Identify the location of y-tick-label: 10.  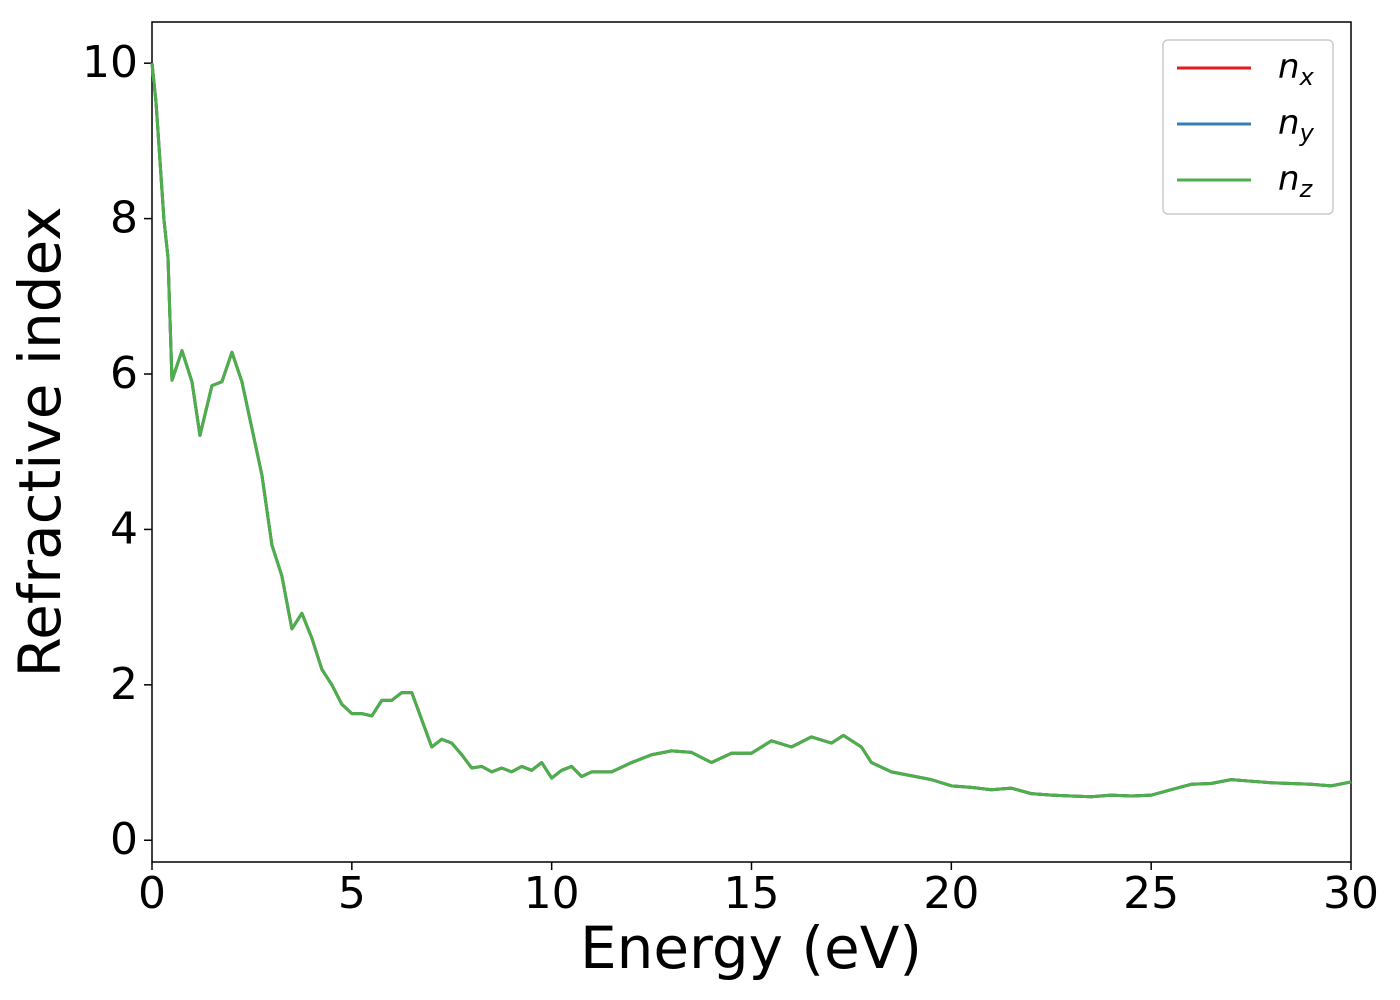
(110, 62).